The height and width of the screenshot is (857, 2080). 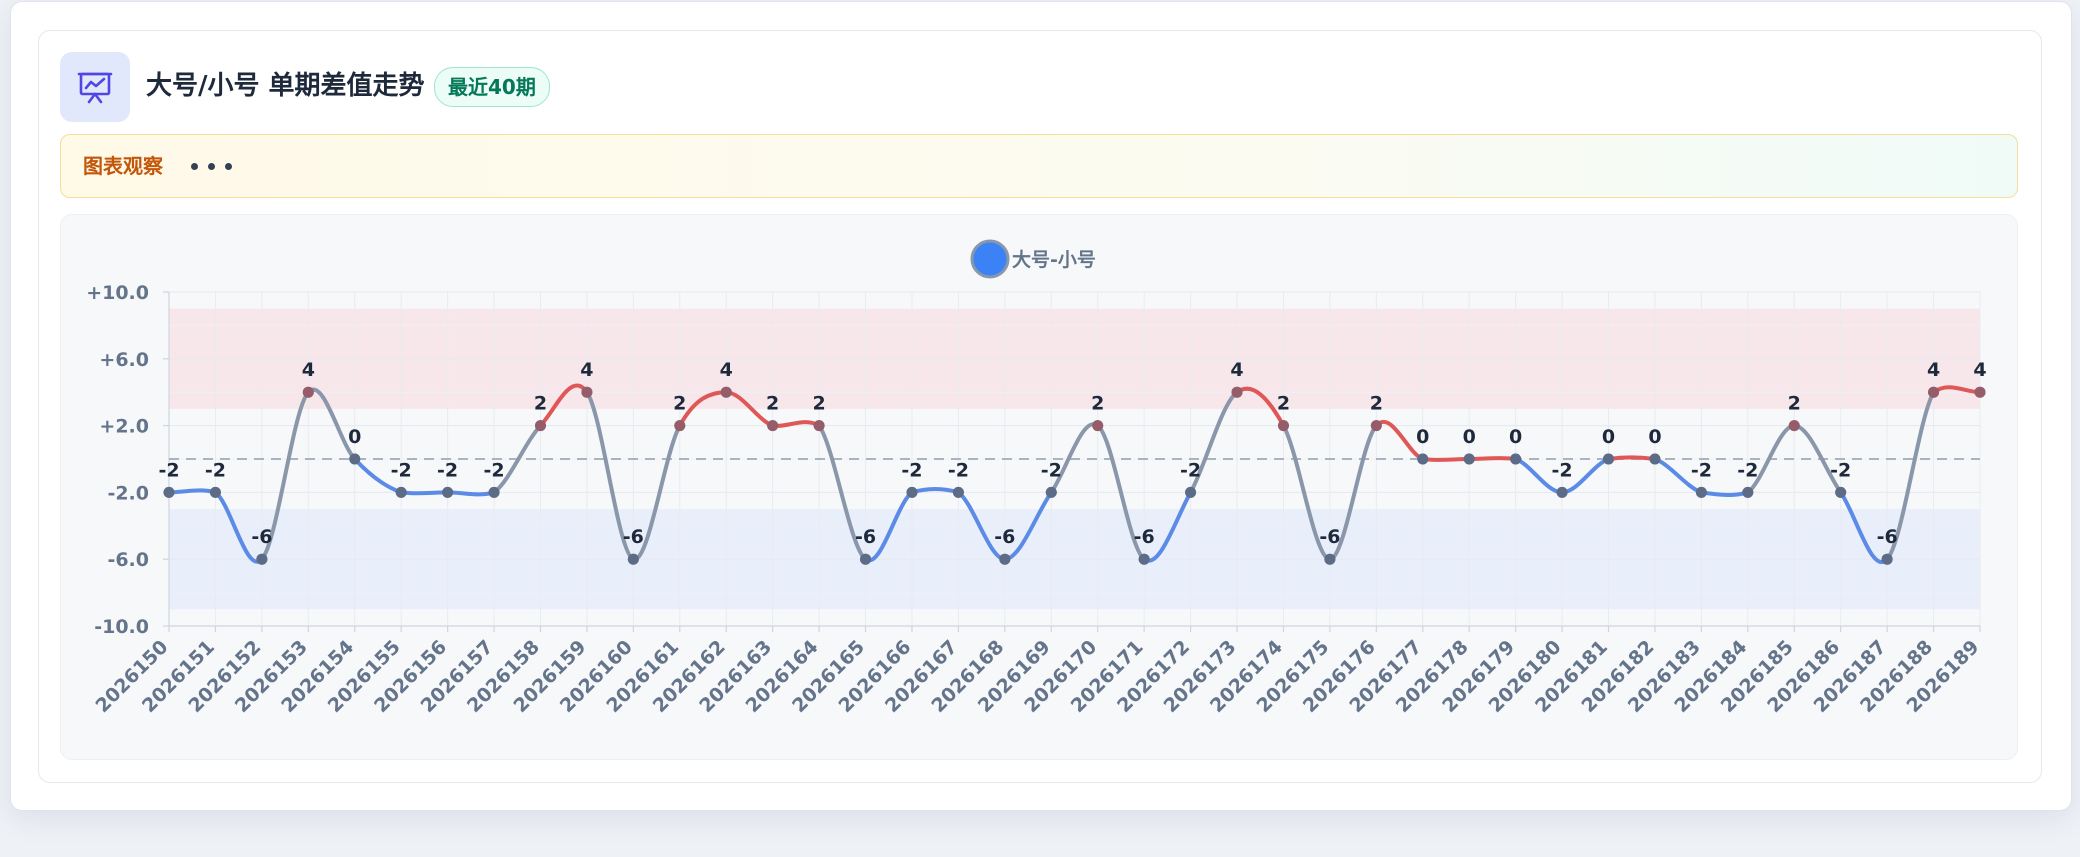 I want to click on y-tick-label: +10.0, so click(x=117, y=293).